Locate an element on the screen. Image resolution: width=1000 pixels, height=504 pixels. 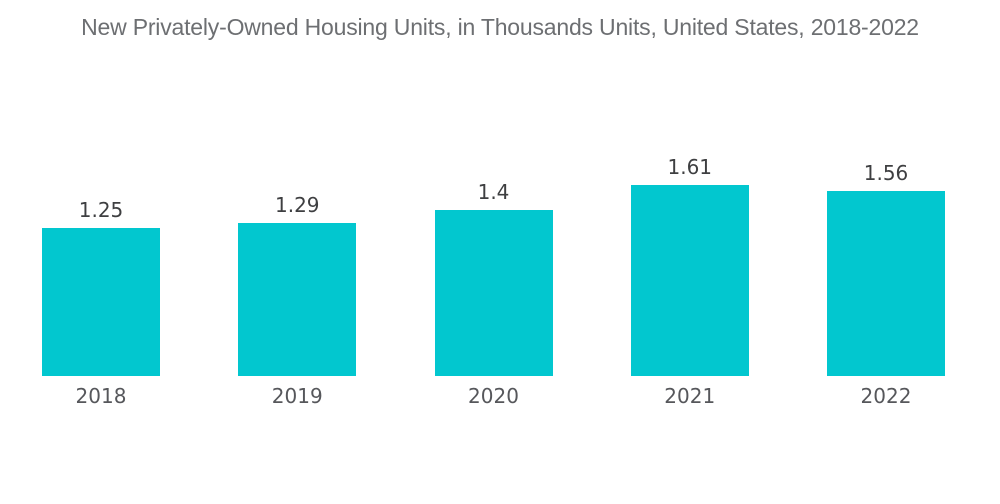
x-axis-category-label: 2022 is located at coordinates (886, 396).